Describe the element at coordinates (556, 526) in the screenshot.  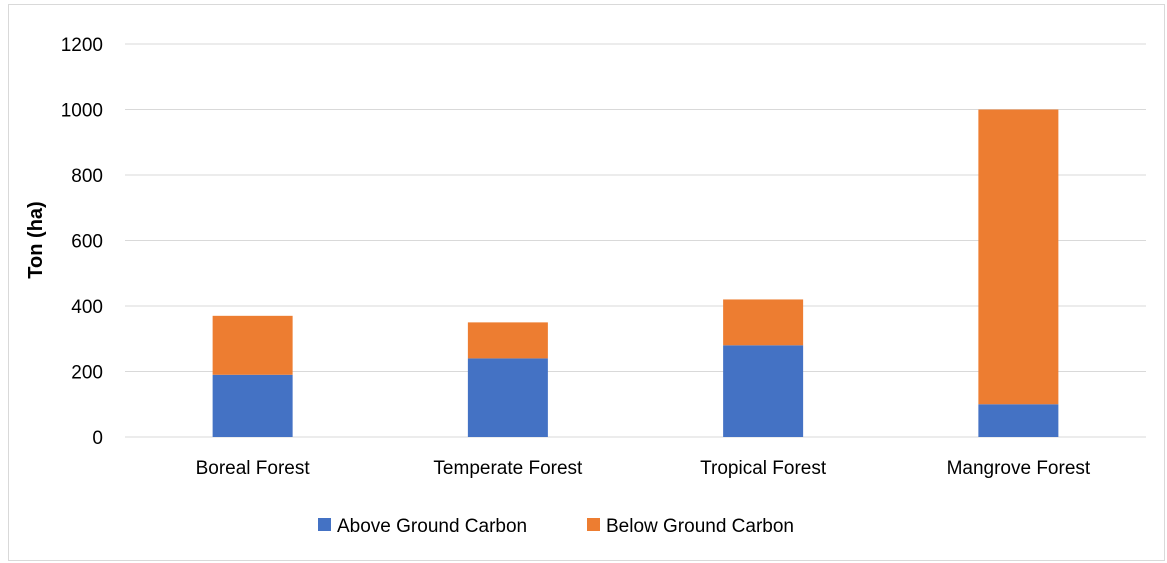
I see `legend: Above Ground Carbon Below Ground Carbon` at that location.